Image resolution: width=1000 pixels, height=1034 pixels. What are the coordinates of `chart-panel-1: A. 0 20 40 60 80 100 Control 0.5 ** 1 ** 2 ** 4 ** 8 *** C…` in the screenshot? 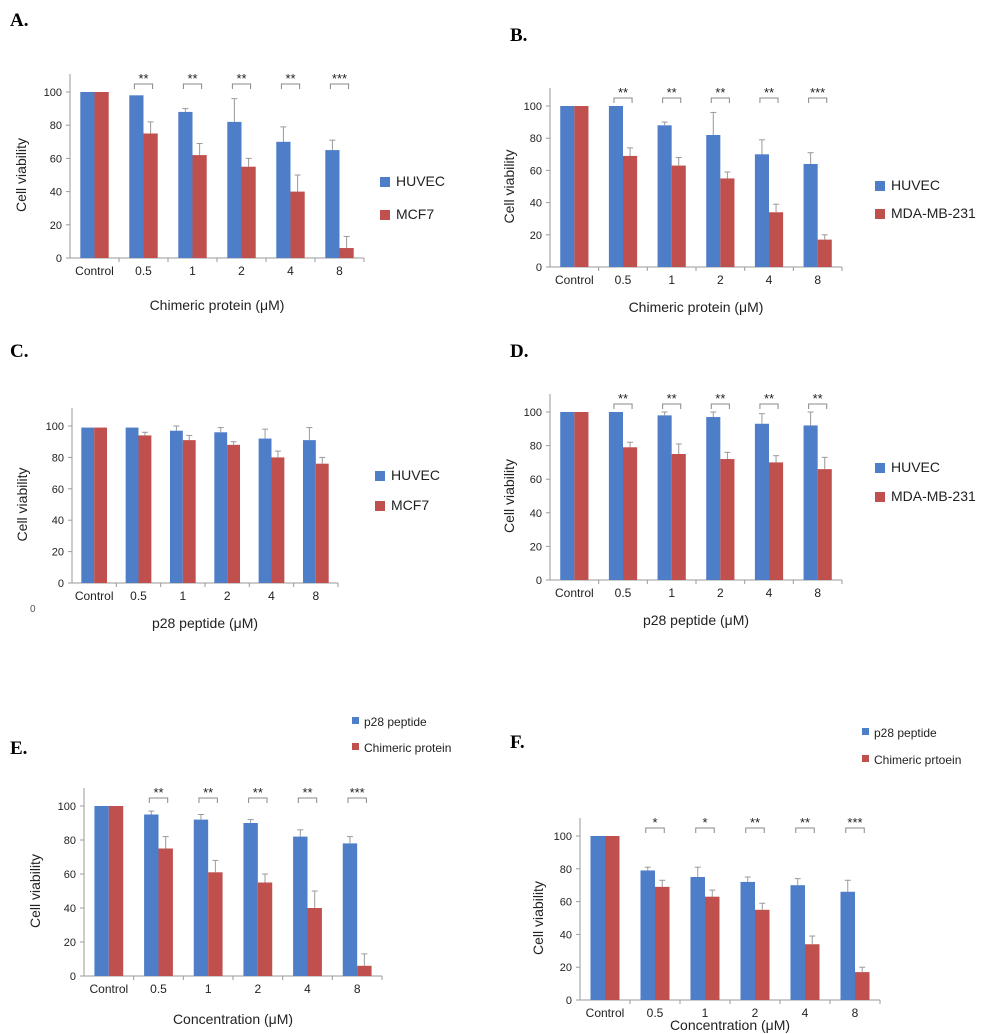 It's located at (227, 161).